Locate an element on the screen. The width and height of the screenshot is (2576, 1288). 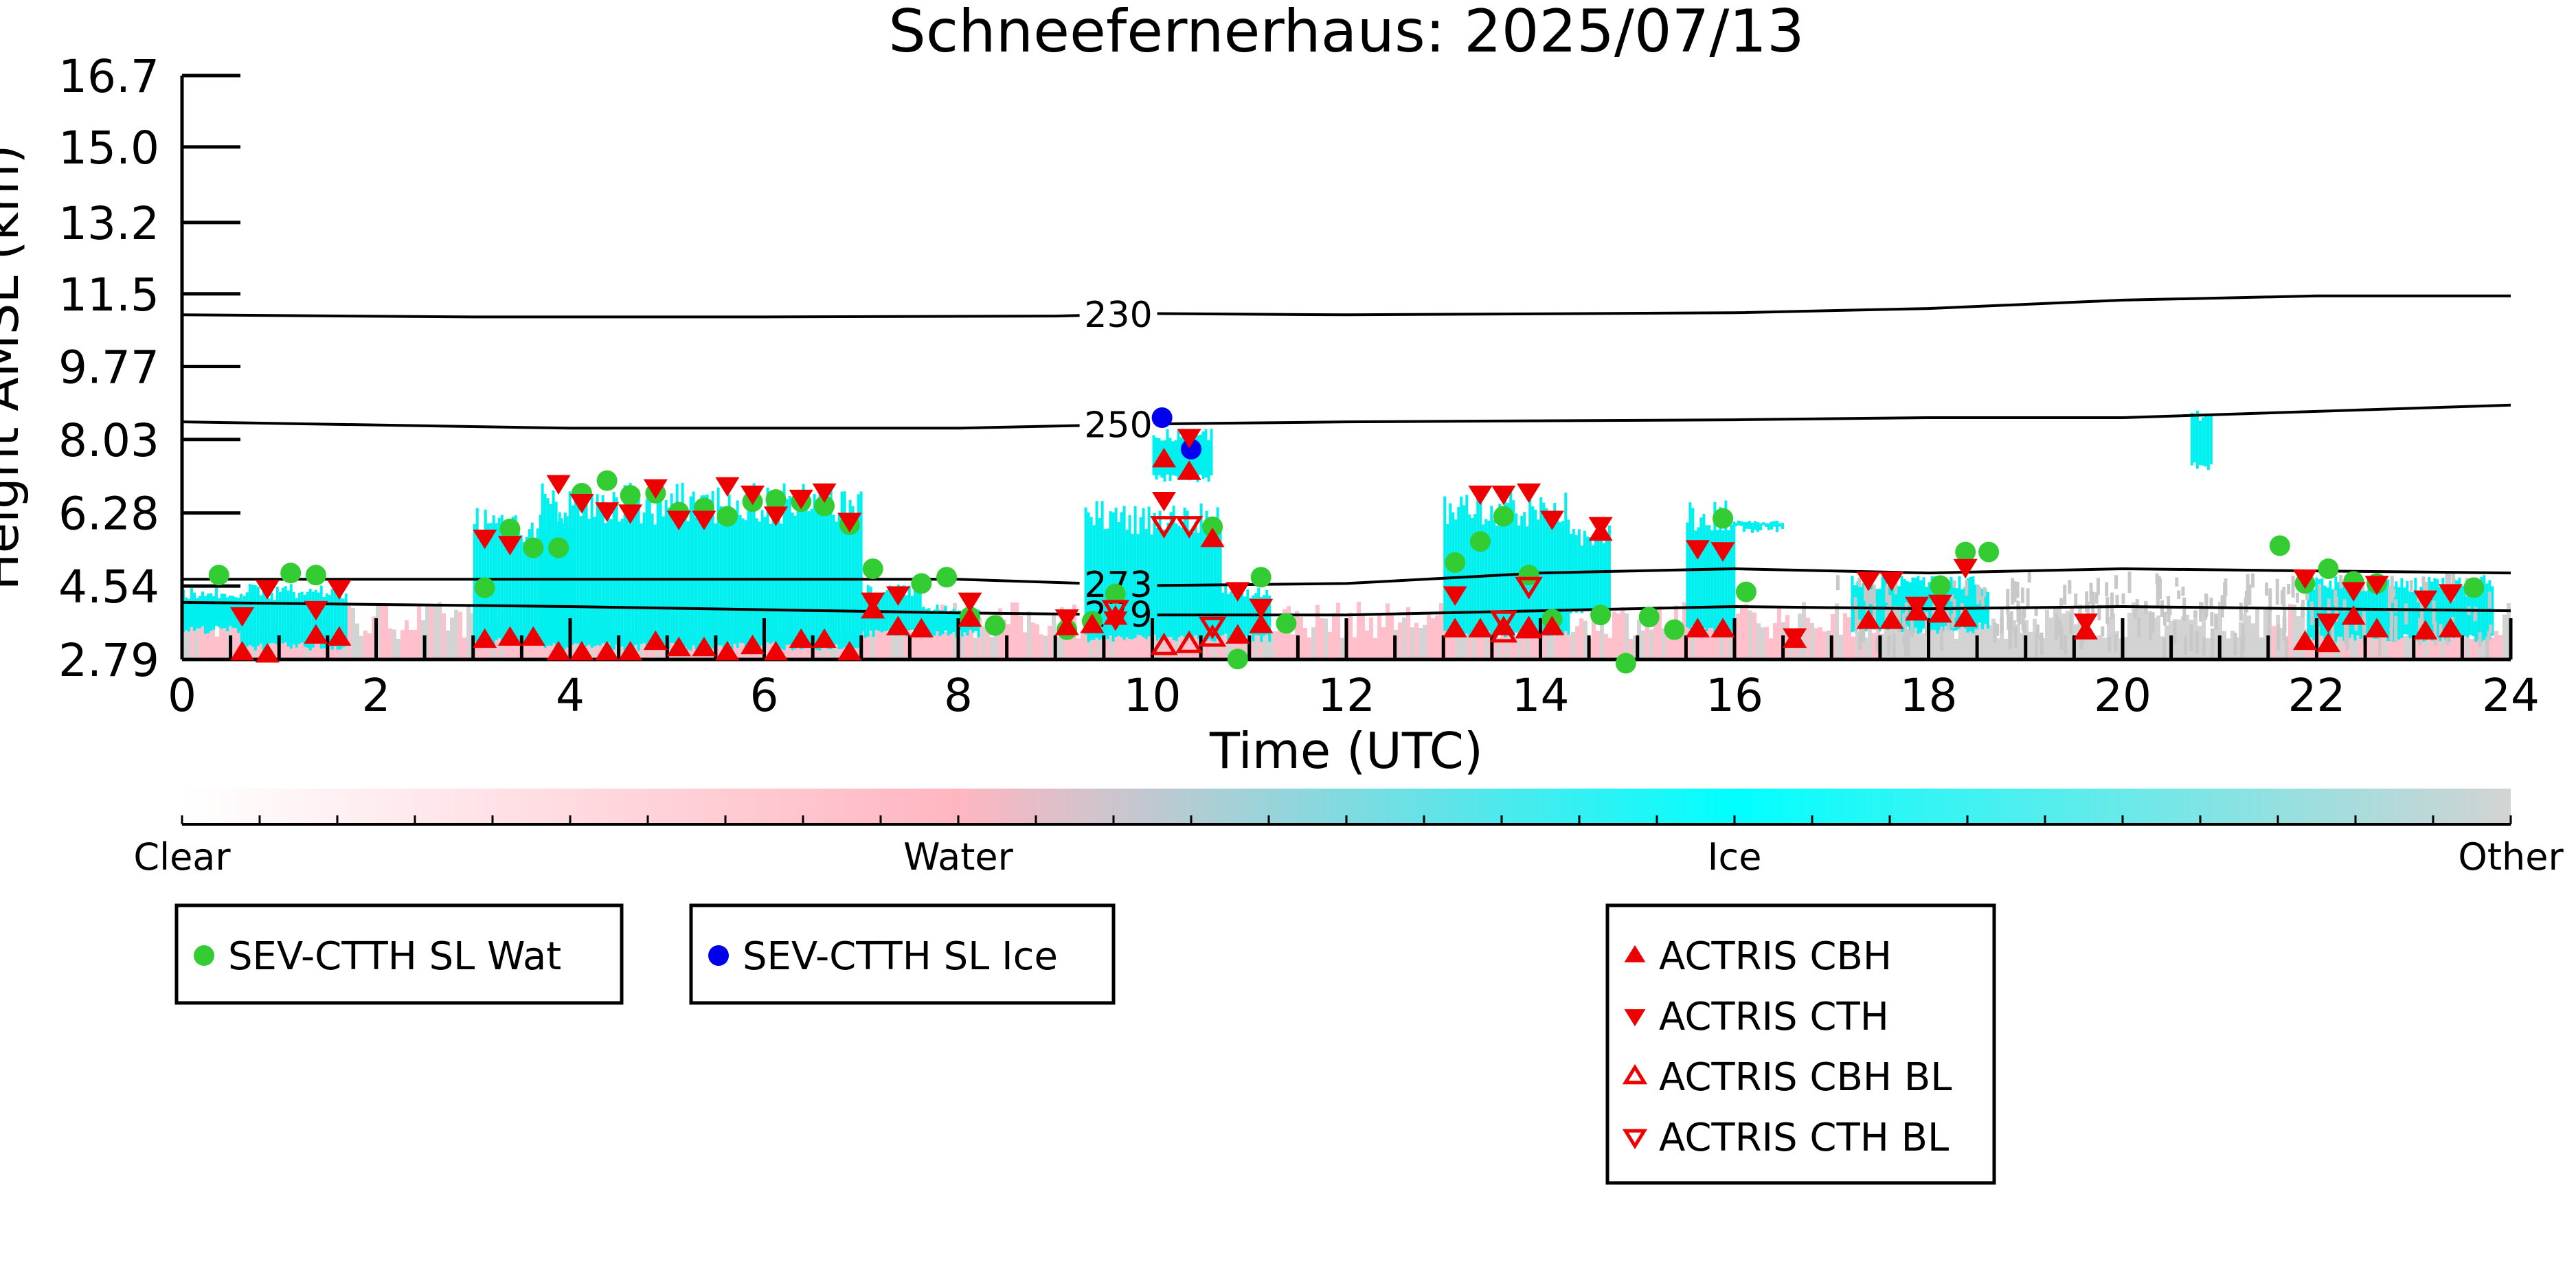
marker-sev-ctth-sl-ice is located at coordinates (1191, 449).